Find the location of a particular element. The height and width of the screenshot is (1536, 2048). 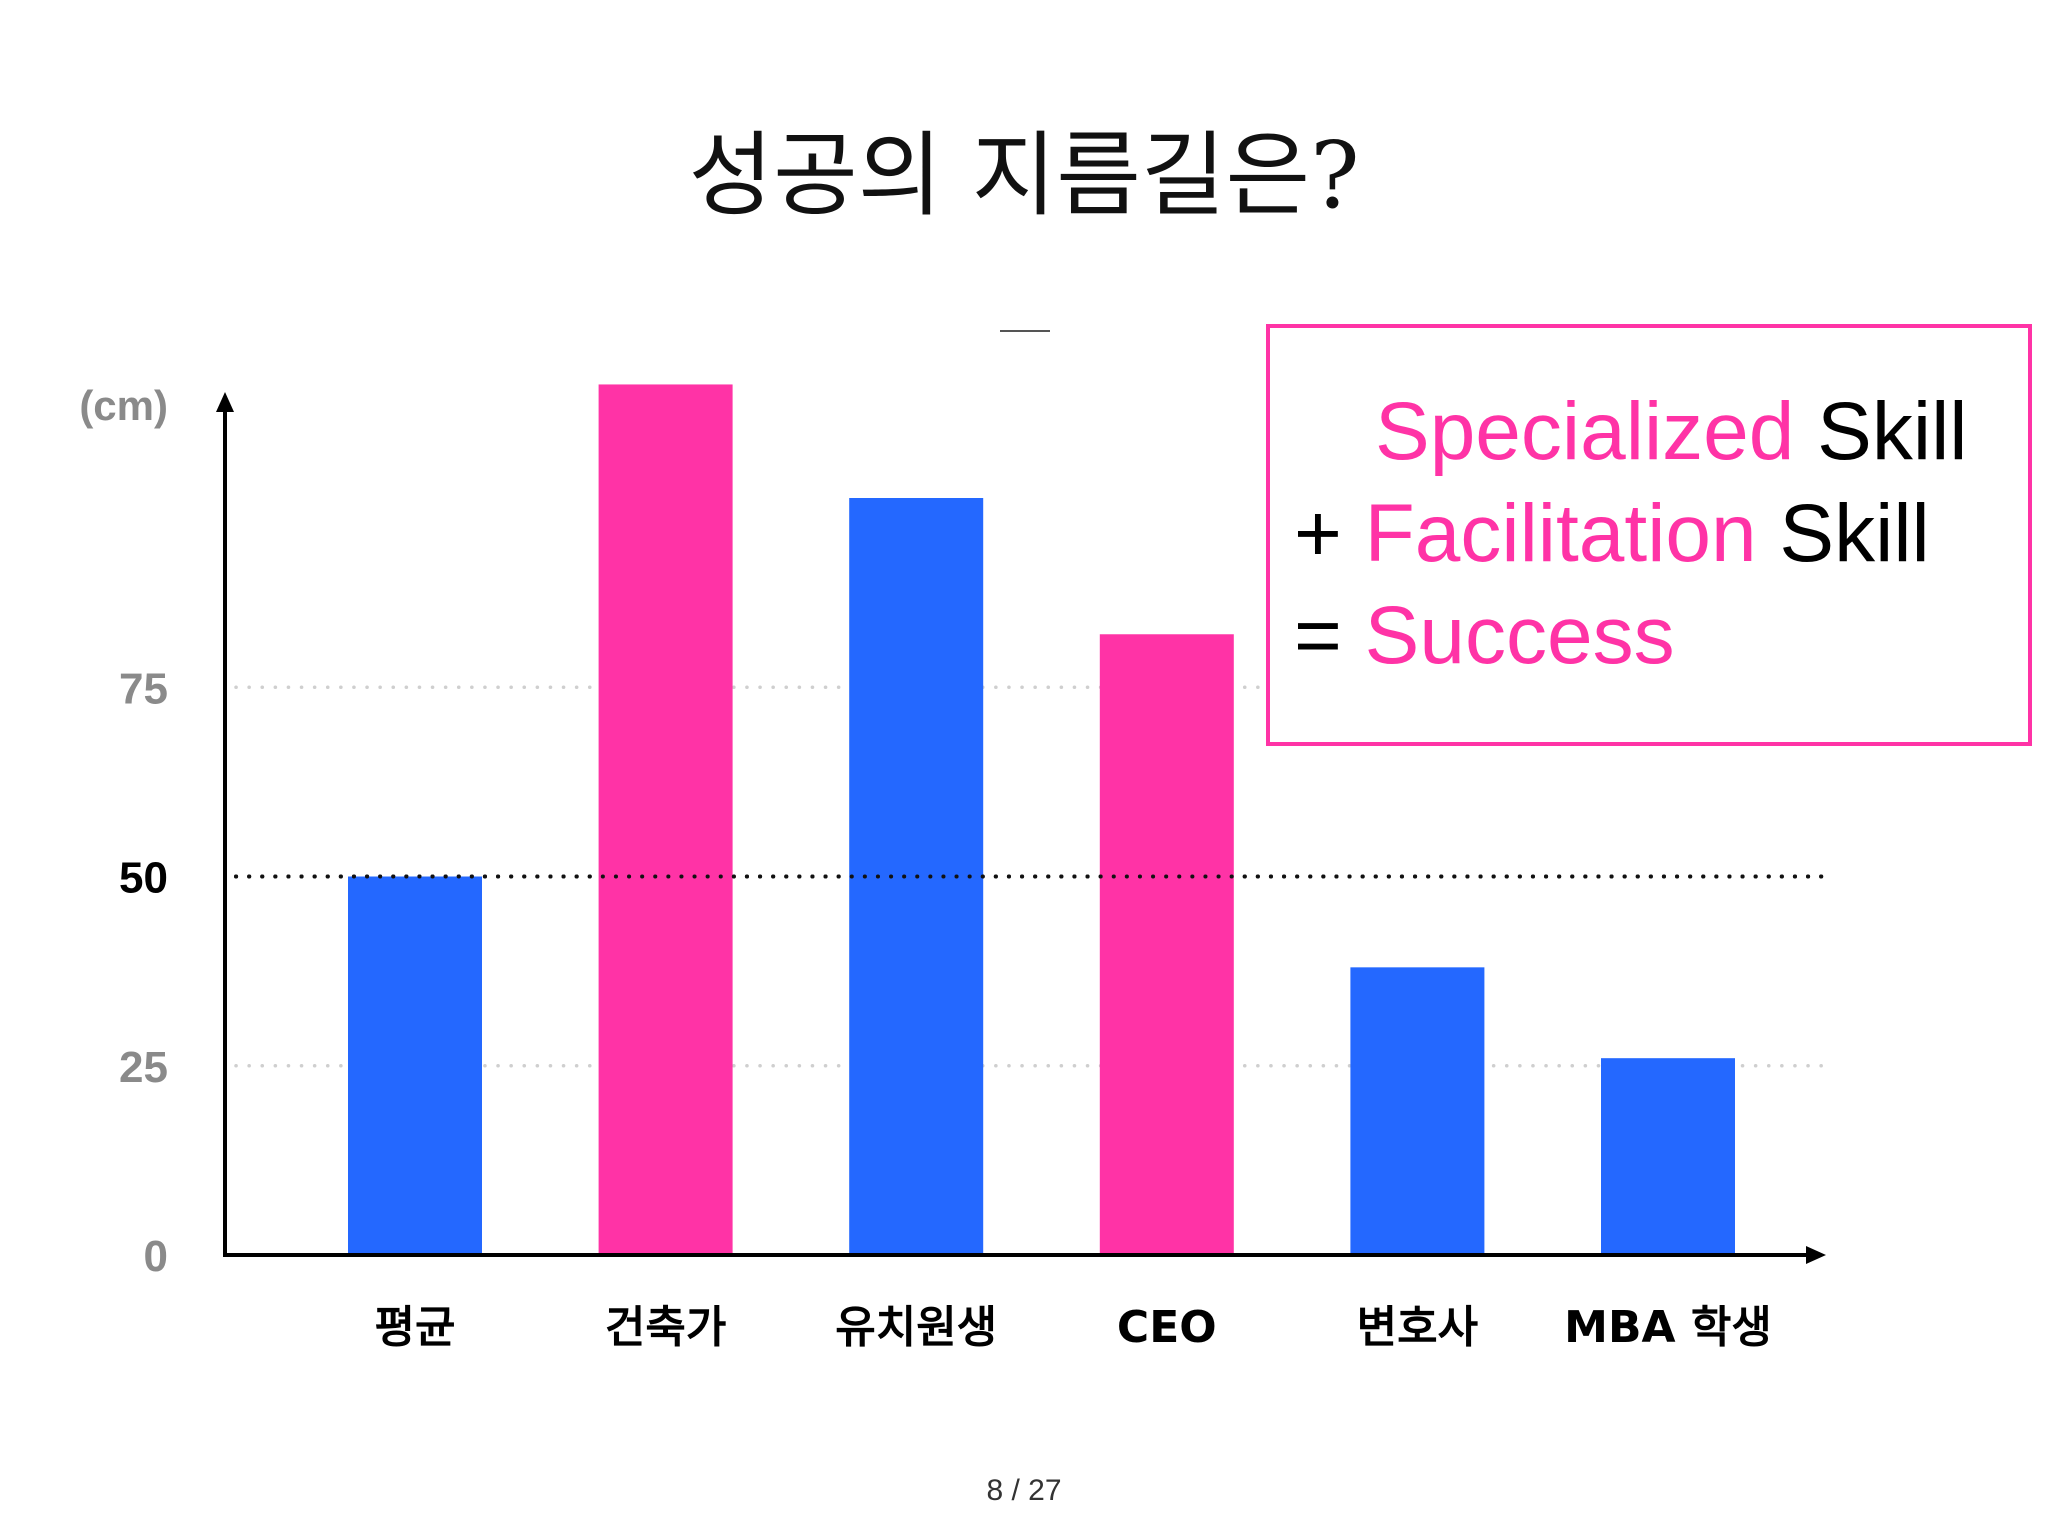

y-tick-label-25: 25 is located at coordinates (143, 1067).